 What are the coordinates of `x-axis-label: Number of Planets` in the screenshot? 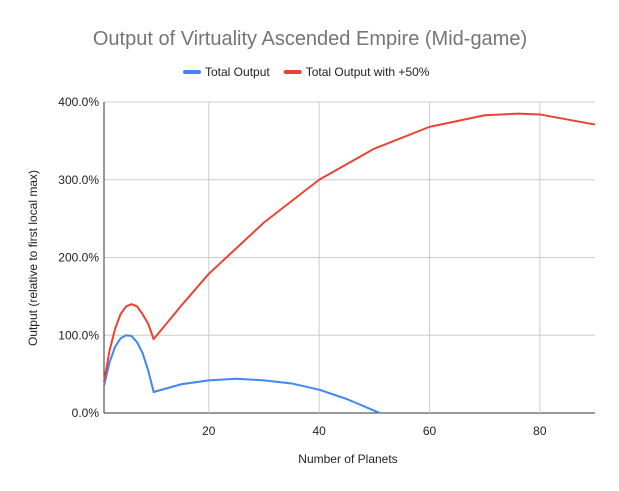 It's located at (347, 459).